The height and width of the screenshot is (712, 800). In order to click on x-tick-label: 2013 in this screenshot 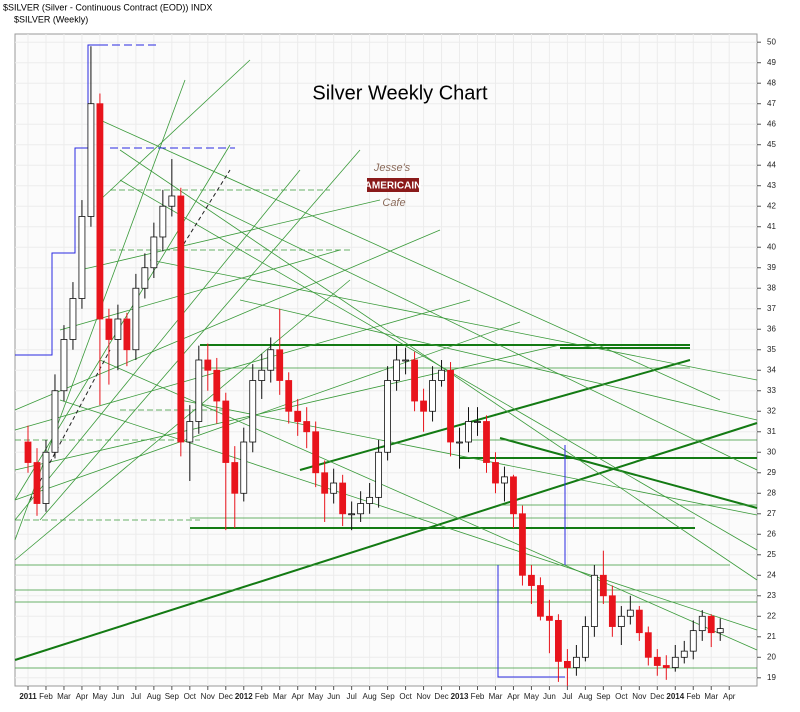, I will do `click(460, 696)`.